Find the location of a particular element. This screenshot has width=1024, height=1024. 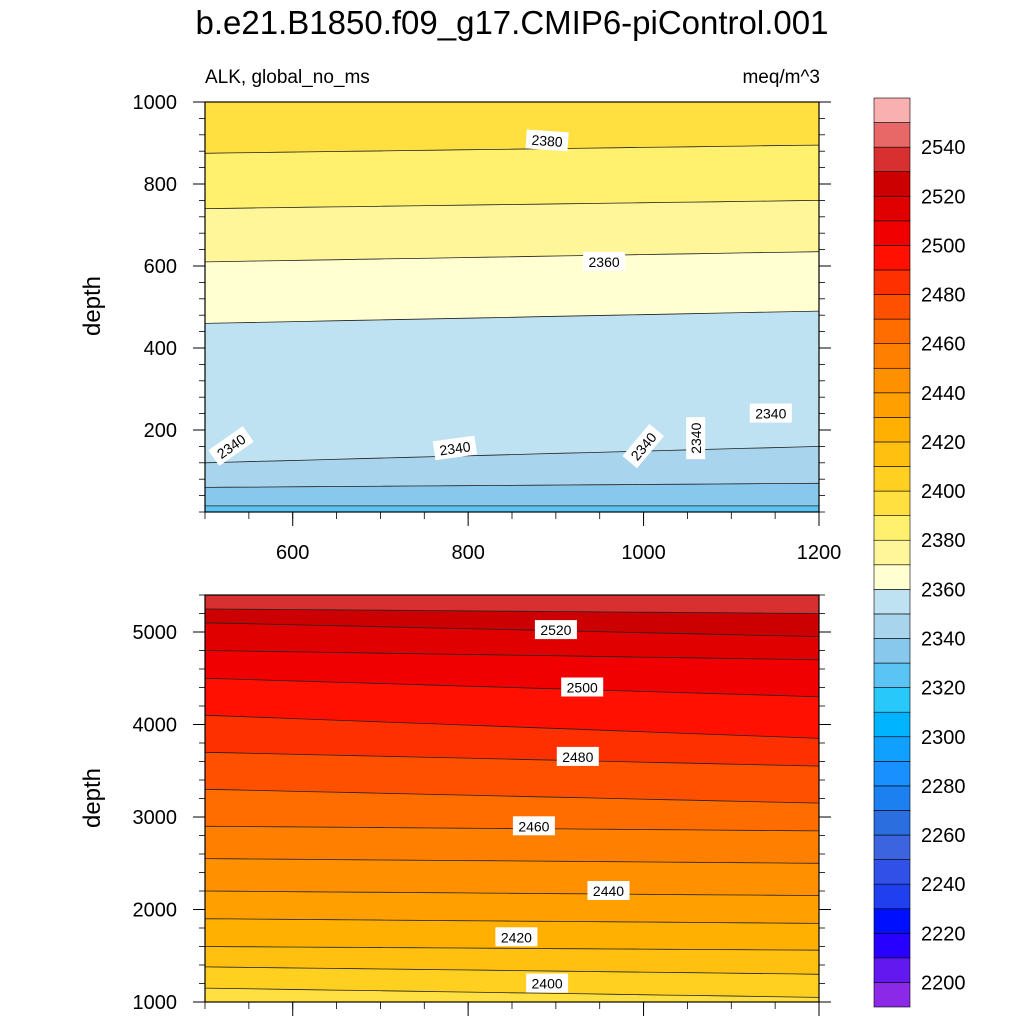

y-tick-label: 5000 is located at coordinates (155, 633).